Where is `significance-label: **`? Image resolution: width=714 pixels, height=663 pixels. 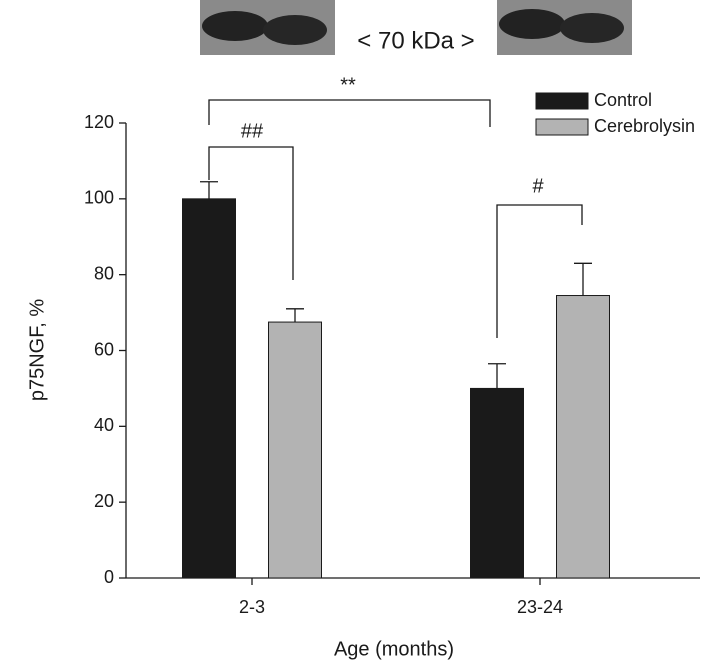
significance-label: ** is located at coordinates (348, 85).